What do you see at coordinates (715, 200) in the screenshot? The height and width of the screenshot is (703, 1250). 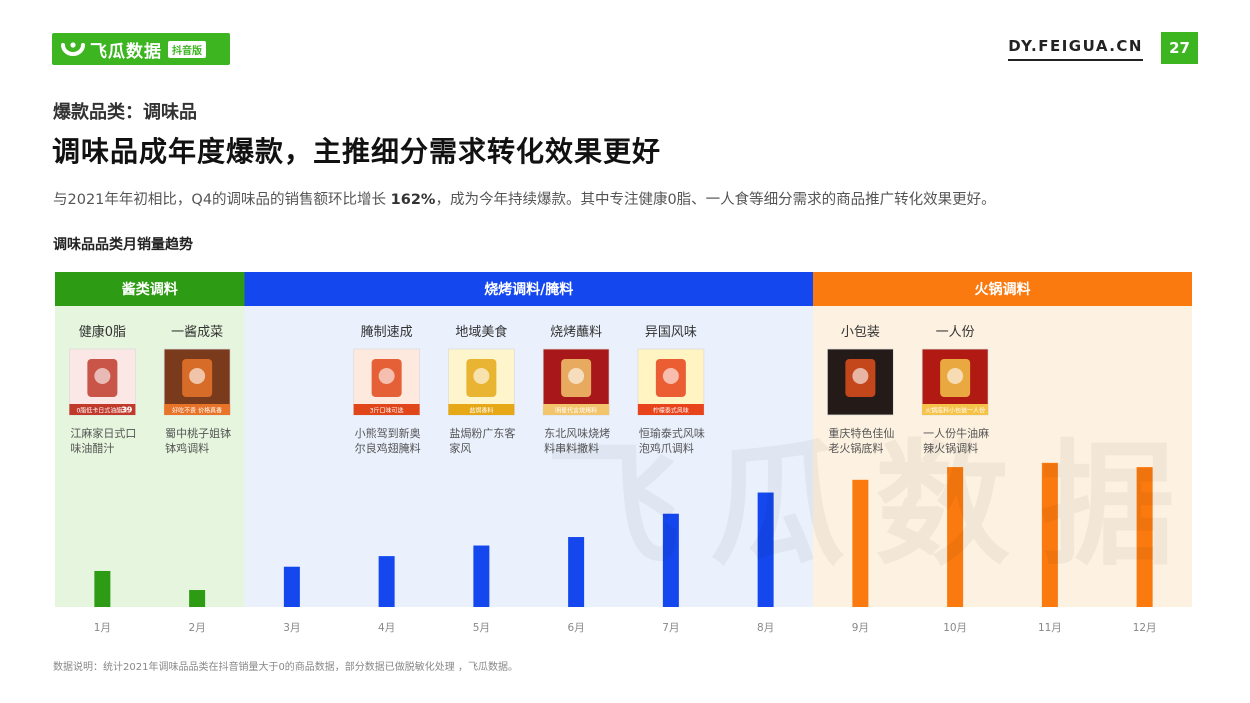 I see `summary-after: ，成为今年持续爆款。其中专注健康0脂、一人食等细分需求的商品推广转化效果更好。` at bounding box center [715, 200].